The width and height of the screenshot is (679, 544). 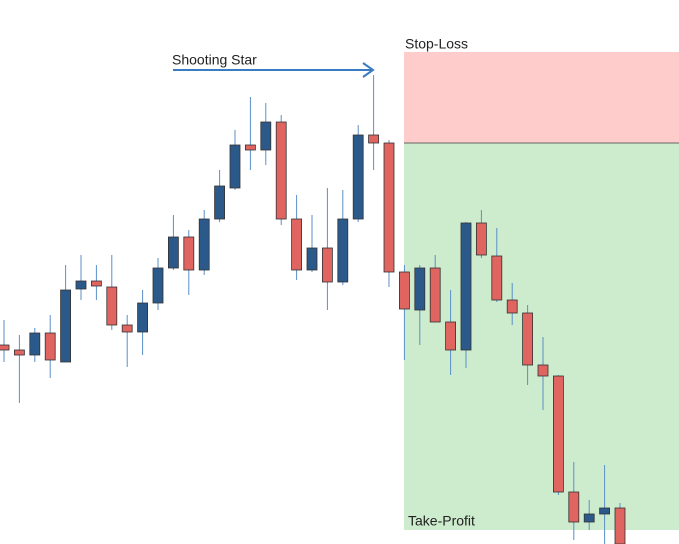 I want to click on annotation-arrow, so click(x=274, y=70).